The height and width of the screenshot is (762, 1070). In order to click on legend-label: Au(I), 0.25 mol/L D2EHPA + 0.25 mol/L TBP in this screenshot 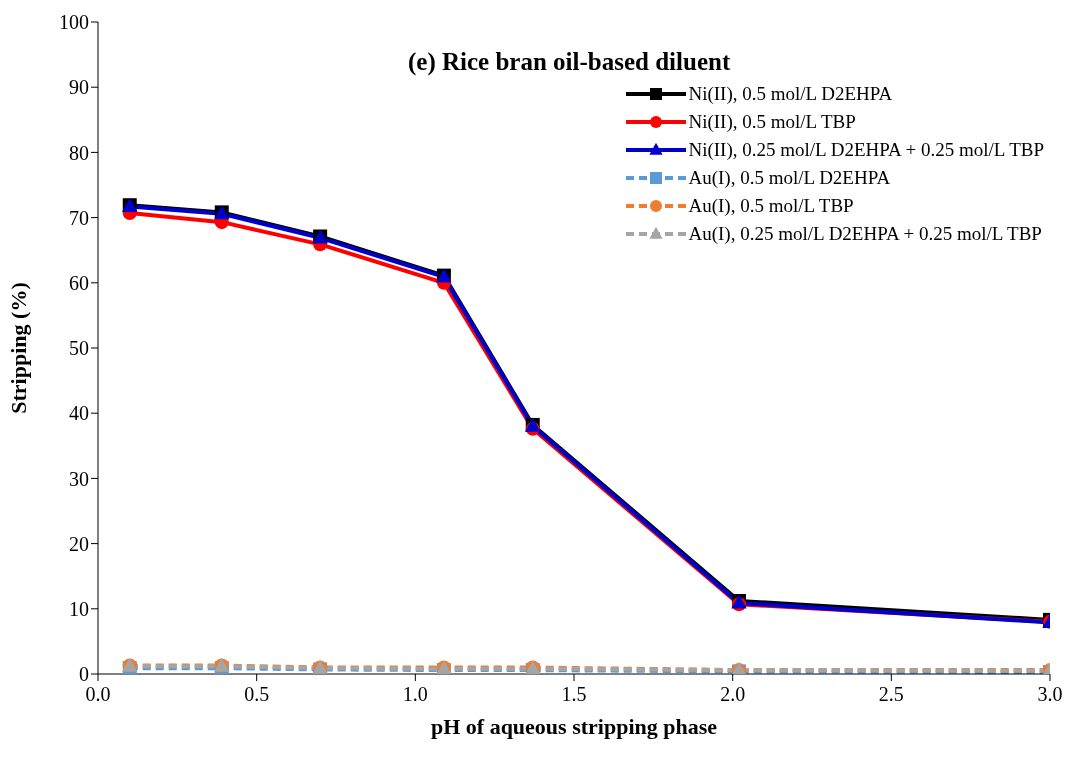, I will do `click(865, 234)`.